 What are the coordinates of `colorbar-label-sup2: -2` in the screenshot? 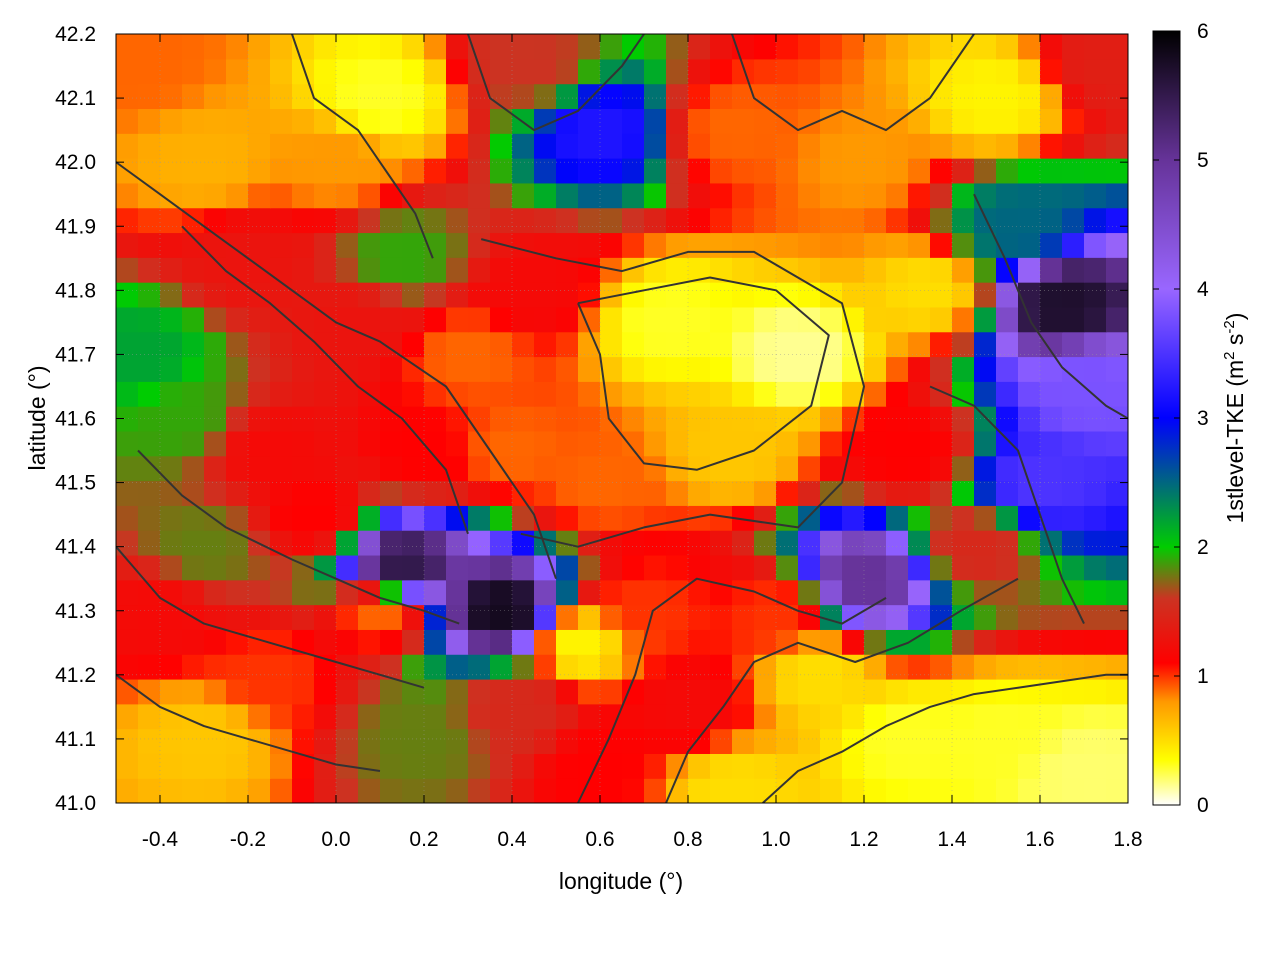 It's located at (1229, 326).